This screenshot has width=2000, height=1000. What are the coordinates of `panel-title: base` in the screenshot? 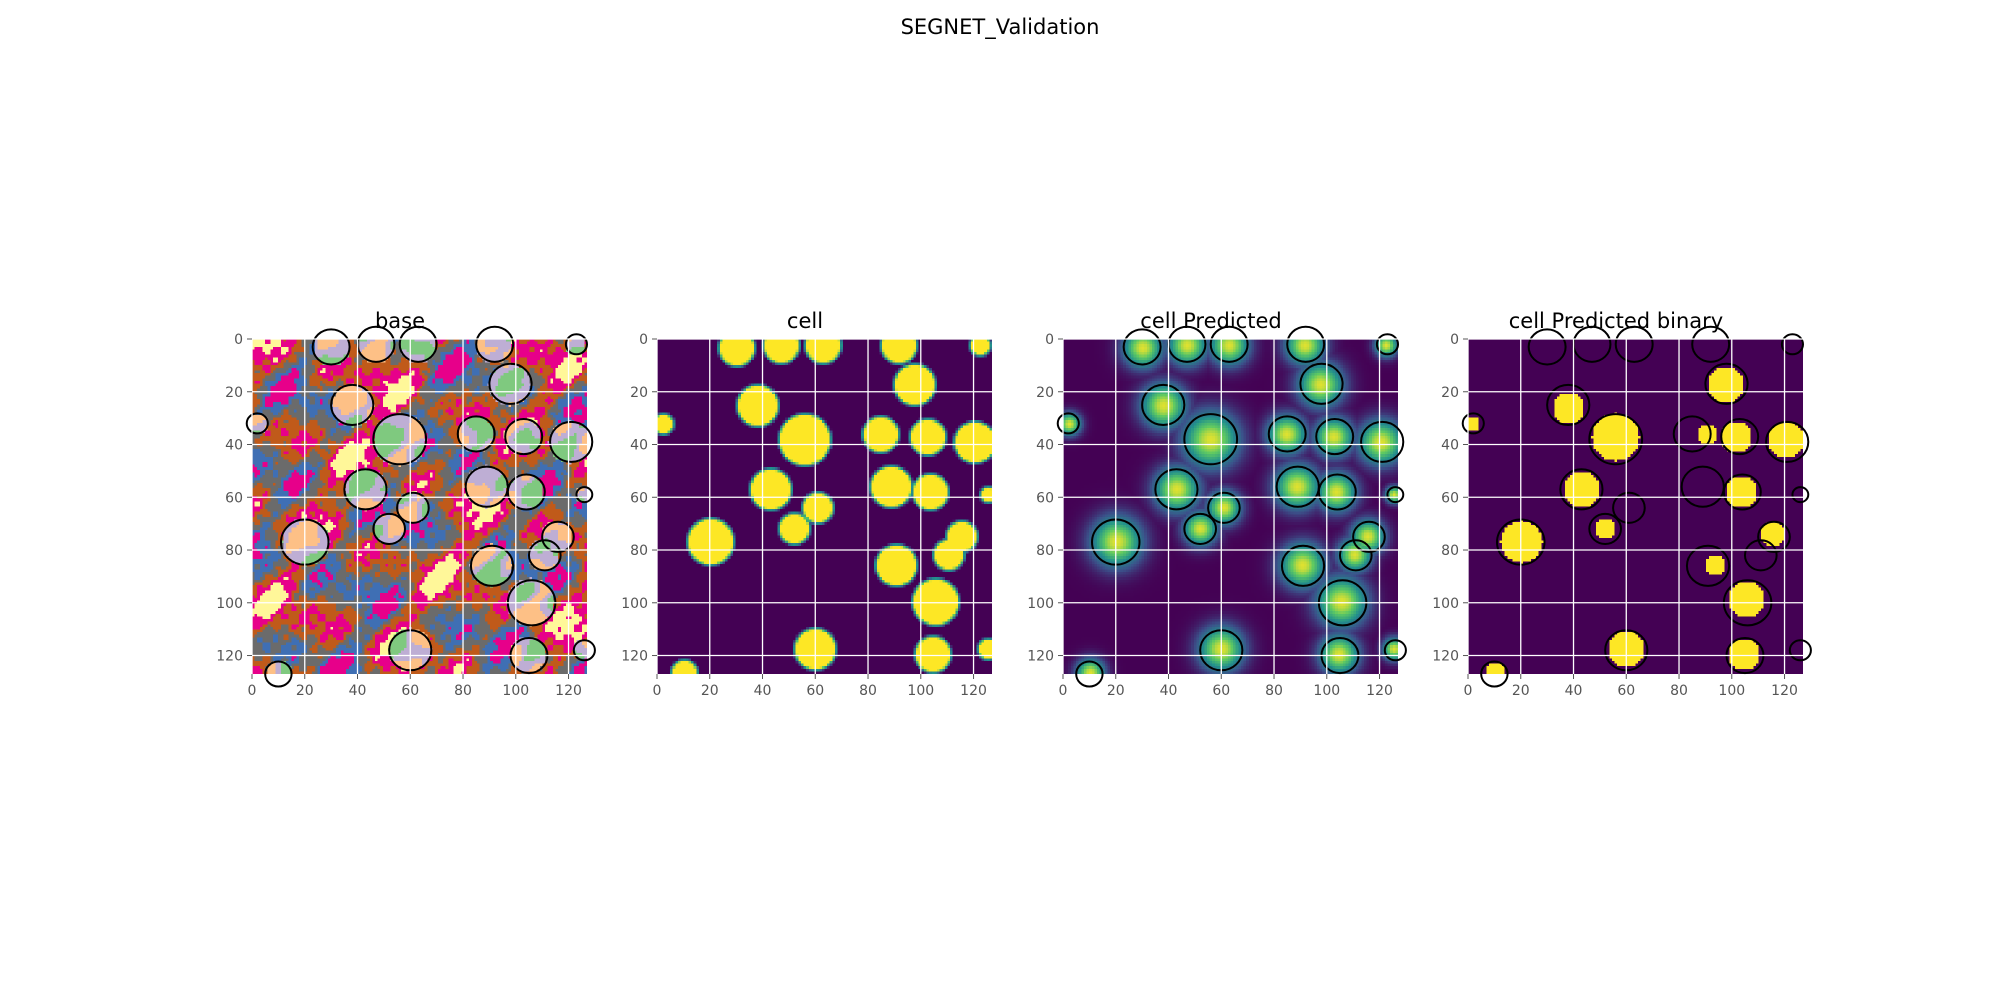 It's located at (400, 321).